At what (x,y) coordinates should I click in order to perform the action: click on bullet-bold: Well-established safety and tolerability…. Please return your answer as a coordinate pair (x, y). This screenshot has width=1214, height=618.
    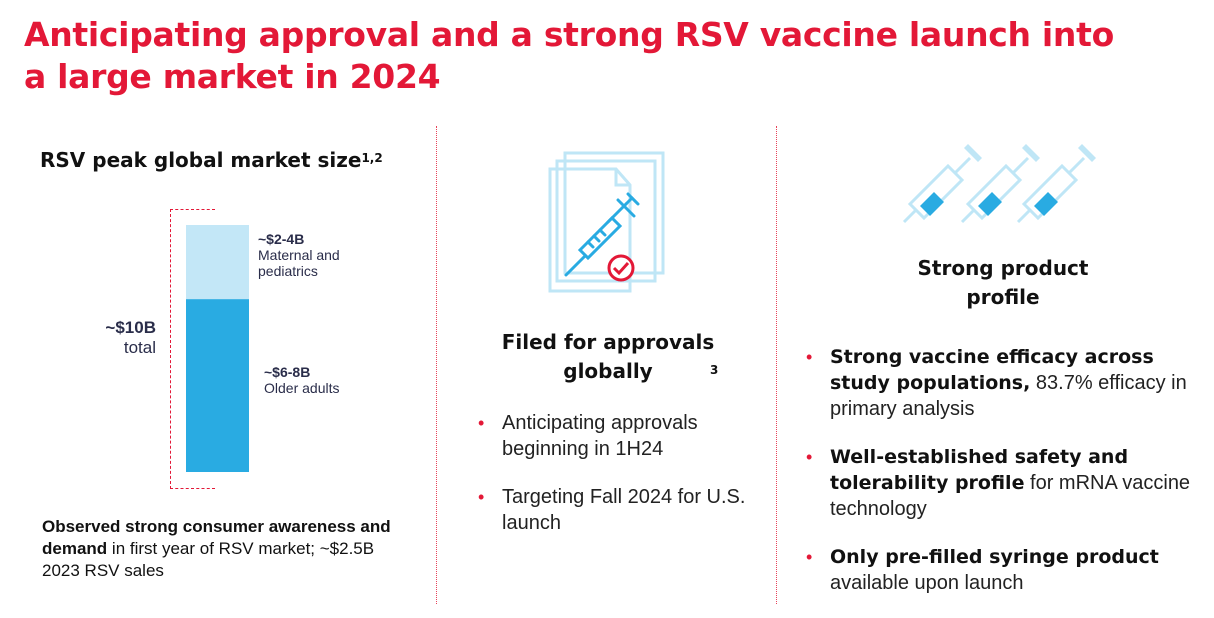
    Looking at the image, I should click on (979, 470).